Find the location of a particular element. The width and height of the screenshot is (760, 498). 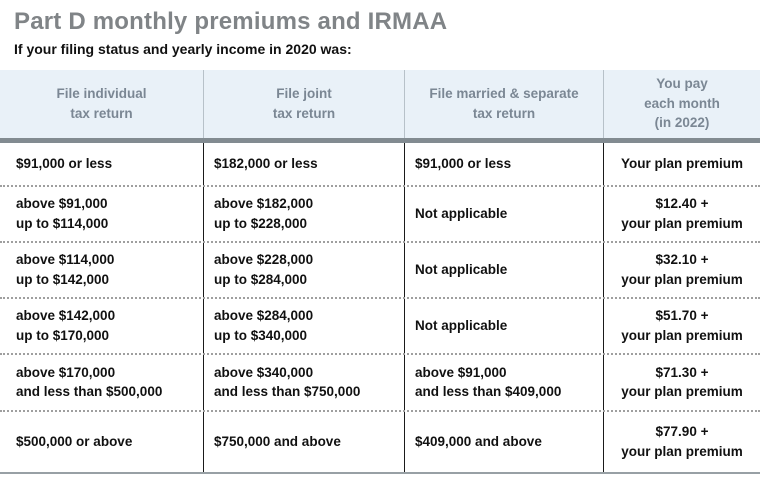

cell-monthly-payment: $77.90 + your plan premium is located at coordinates (682, 441).